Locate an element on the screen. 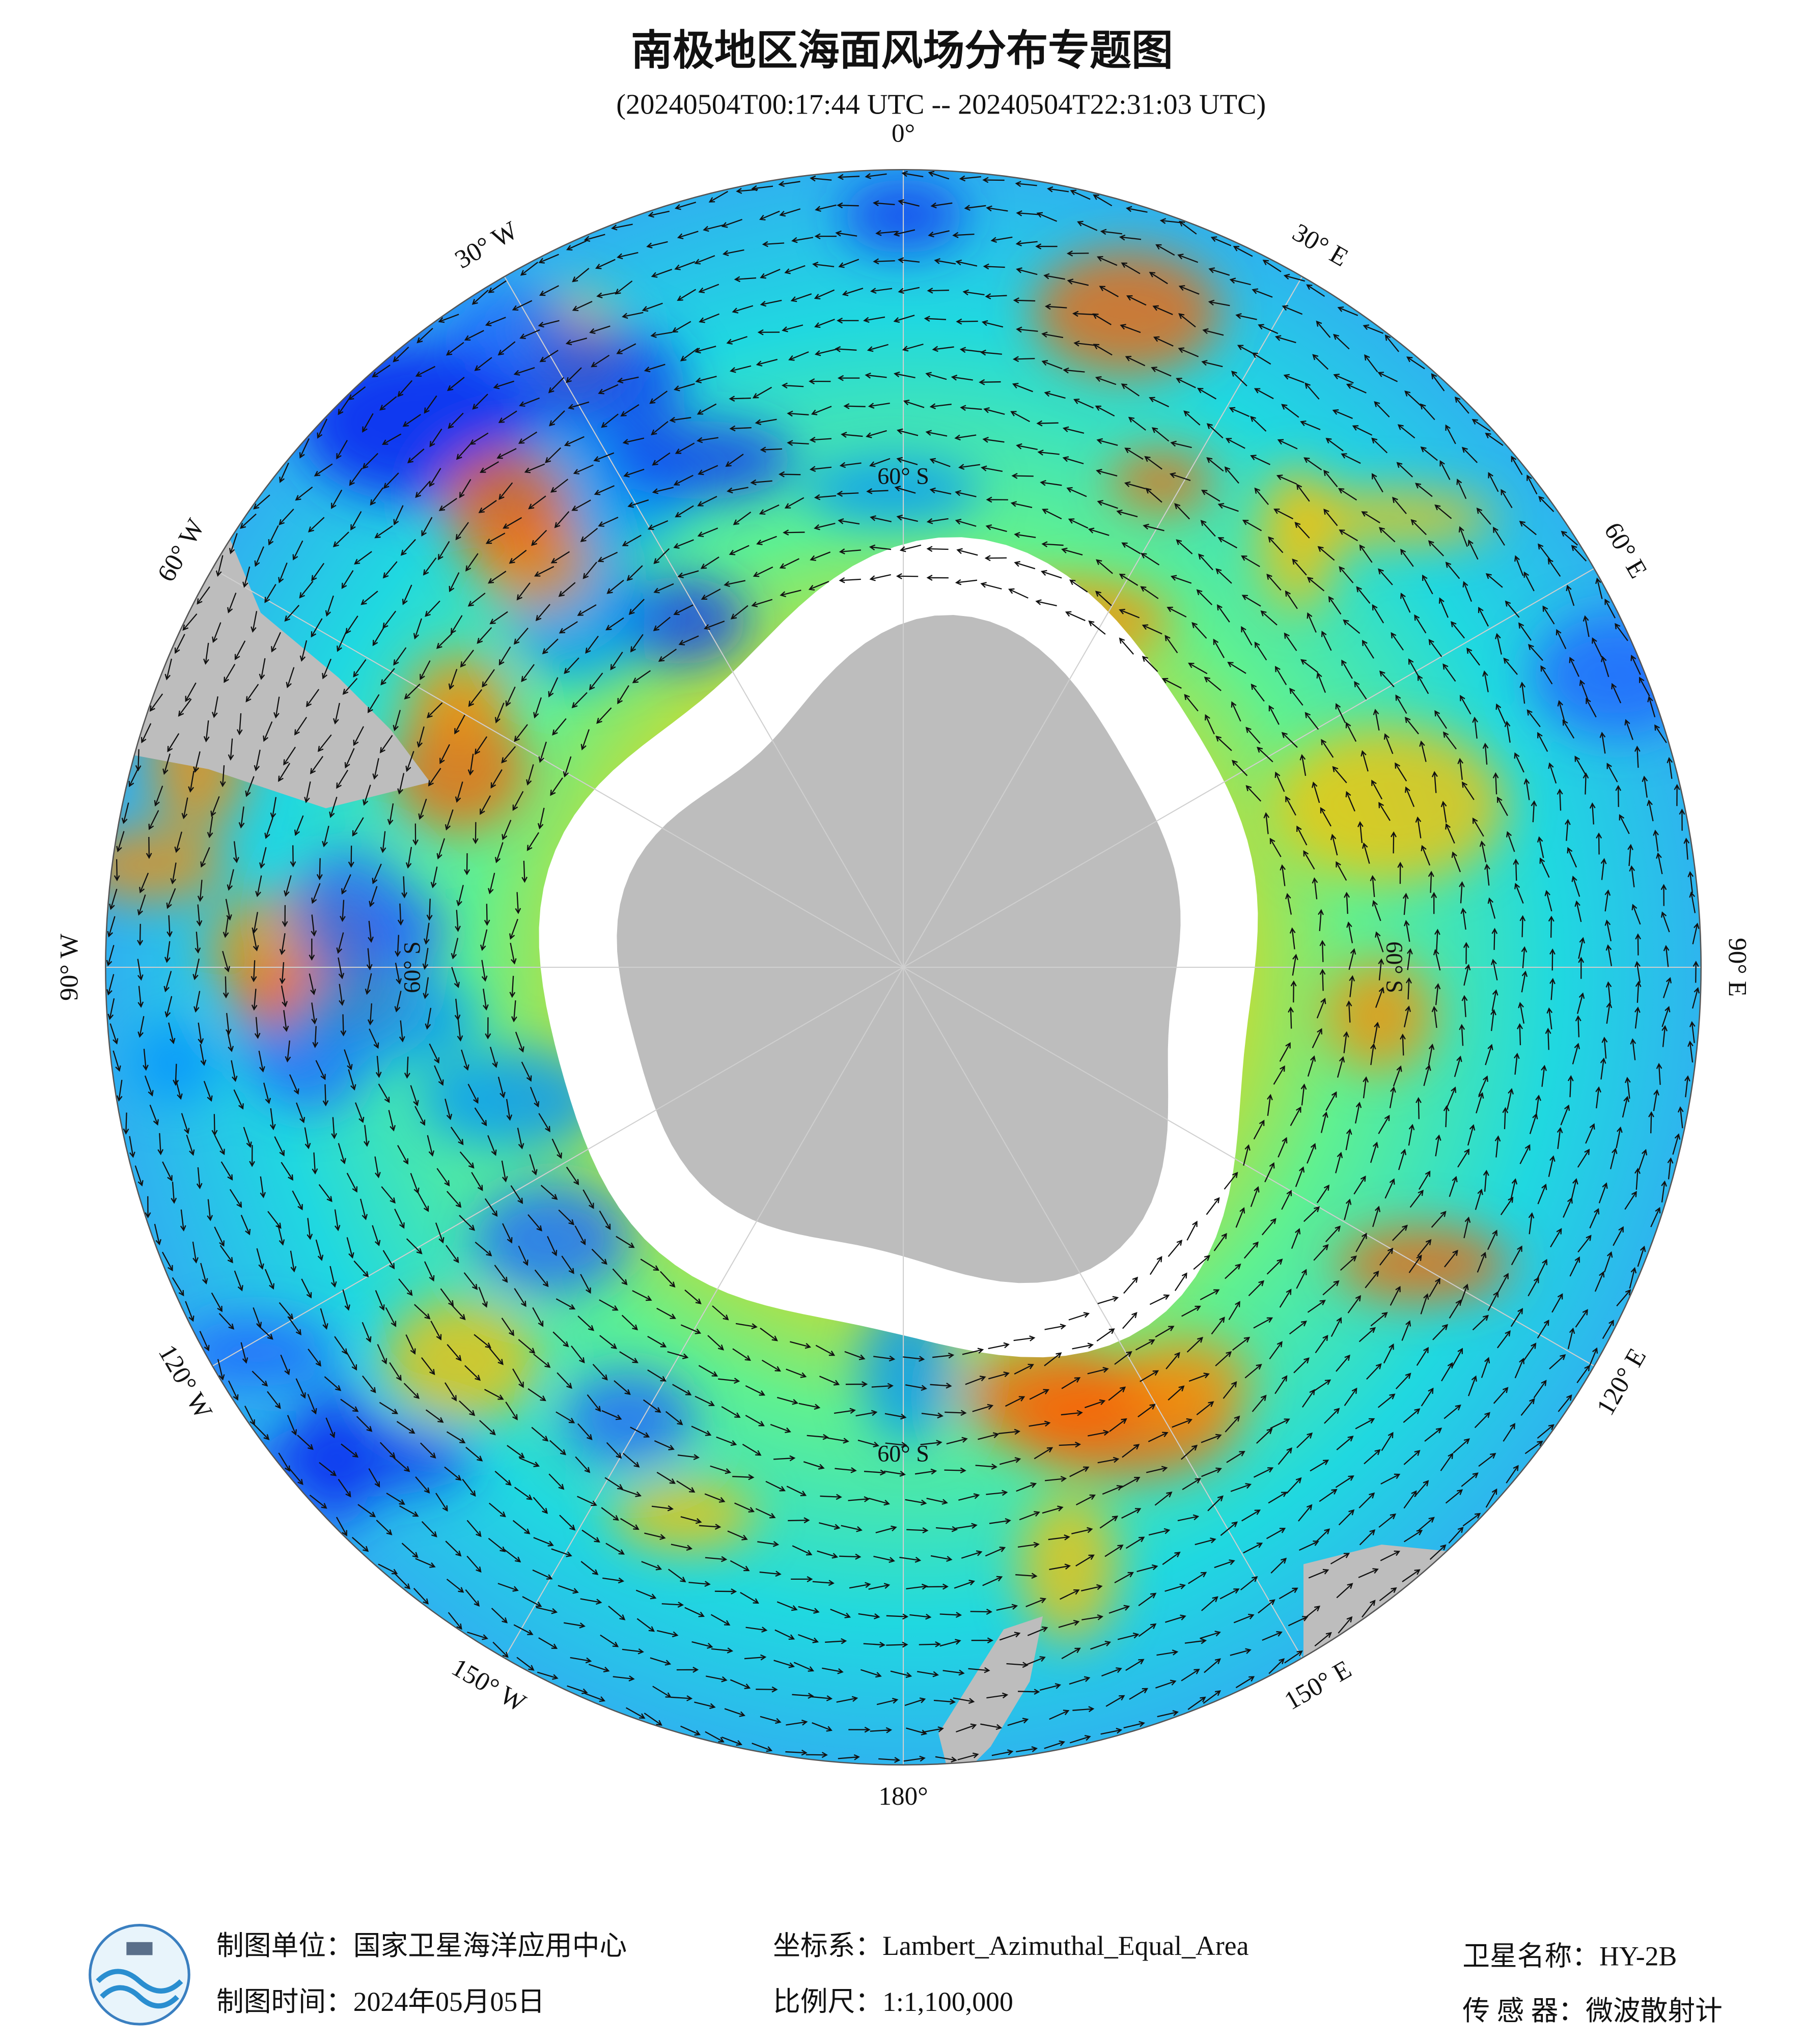 The image size is (1804, 2044). footer-sensor: 传 感 器：微波散射计 is located at coordinates (1592, 2011).